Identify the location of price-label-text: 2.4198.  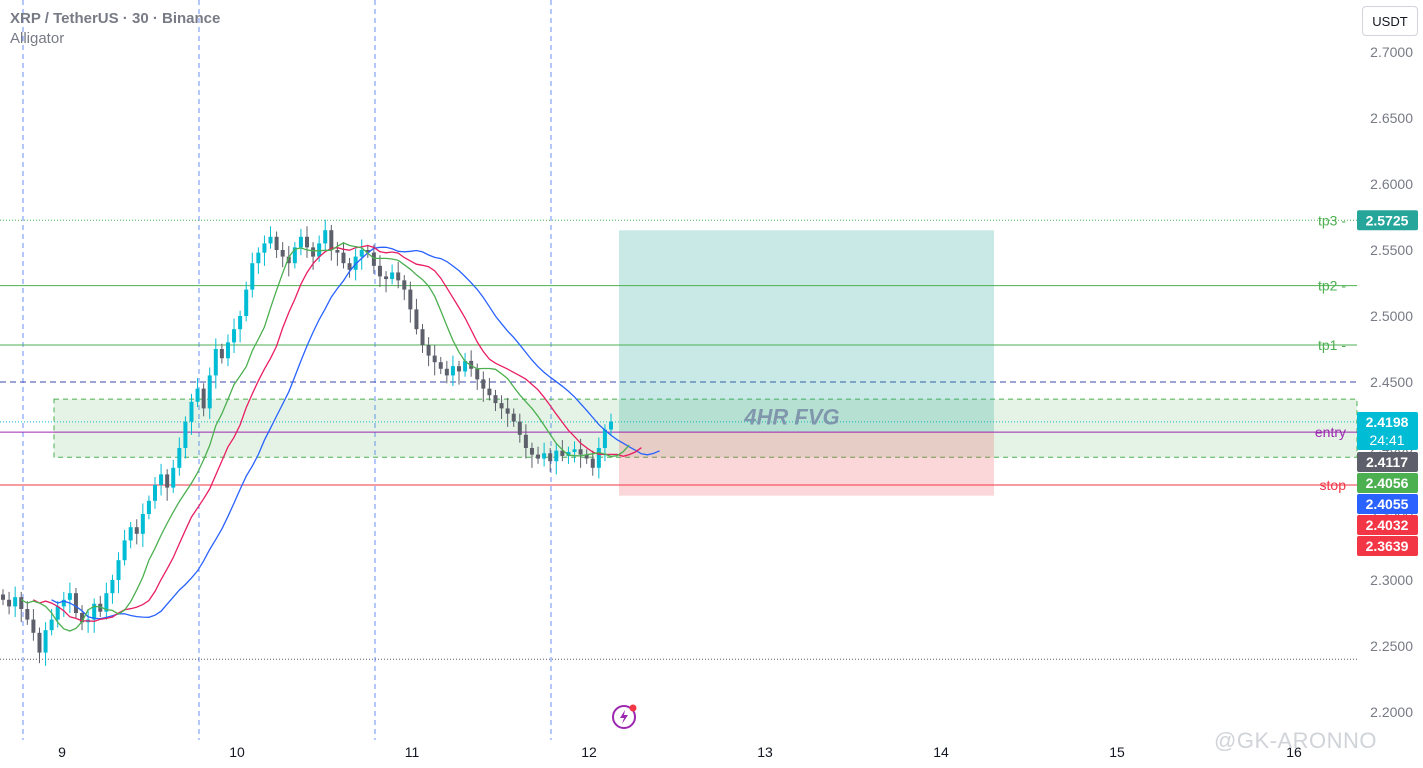
(1387, 422).